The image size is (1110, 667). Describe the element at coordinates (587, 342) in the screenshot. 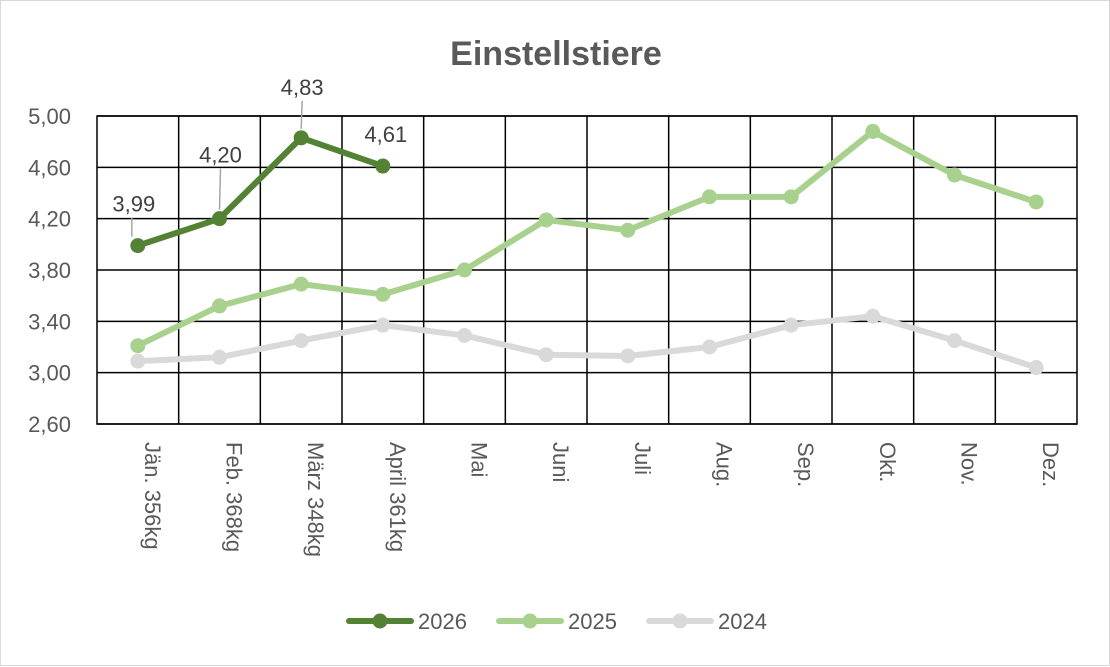

I see `series-line-2024` at that location.